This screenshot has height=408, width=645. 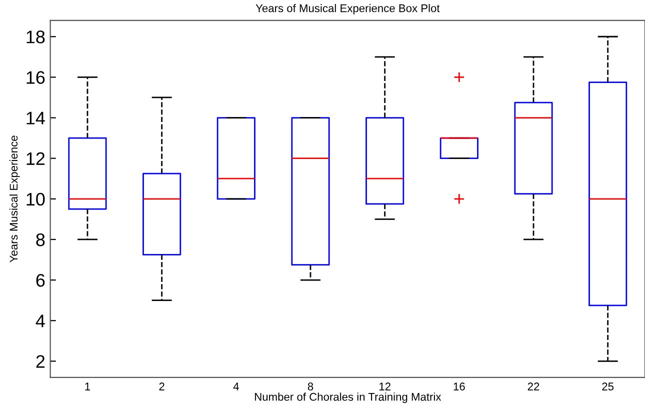 What do you see at coordinates (236, 386) in the screenshot?
I see `x-tick-label: 4` at bounding box center [236, 386].